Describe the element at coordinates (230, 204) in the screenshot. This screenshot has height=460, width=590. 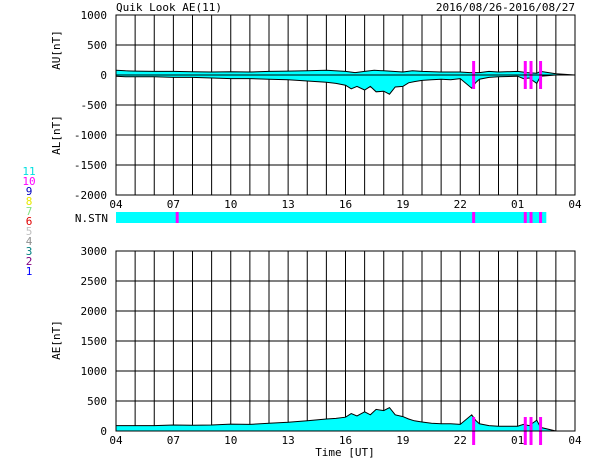
I see `au-al-xtick-label: 10` at that location.